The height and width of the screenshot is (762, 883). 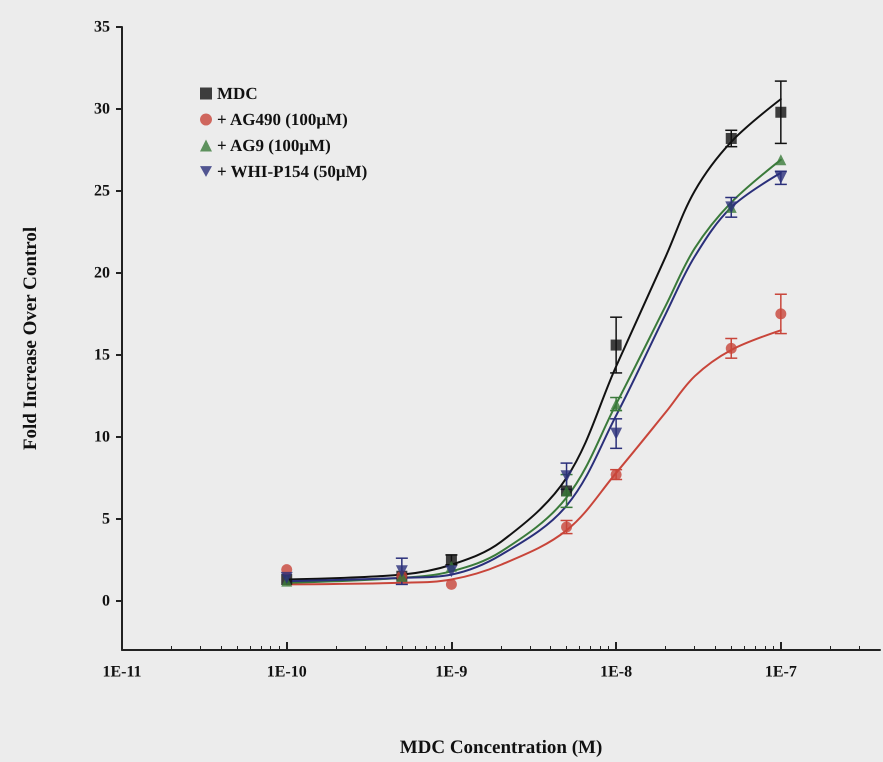 What do you see at coordinates (102, 27) in the screenshot?
I see `y-tick-label: 35` at bounding box center [102, 27].